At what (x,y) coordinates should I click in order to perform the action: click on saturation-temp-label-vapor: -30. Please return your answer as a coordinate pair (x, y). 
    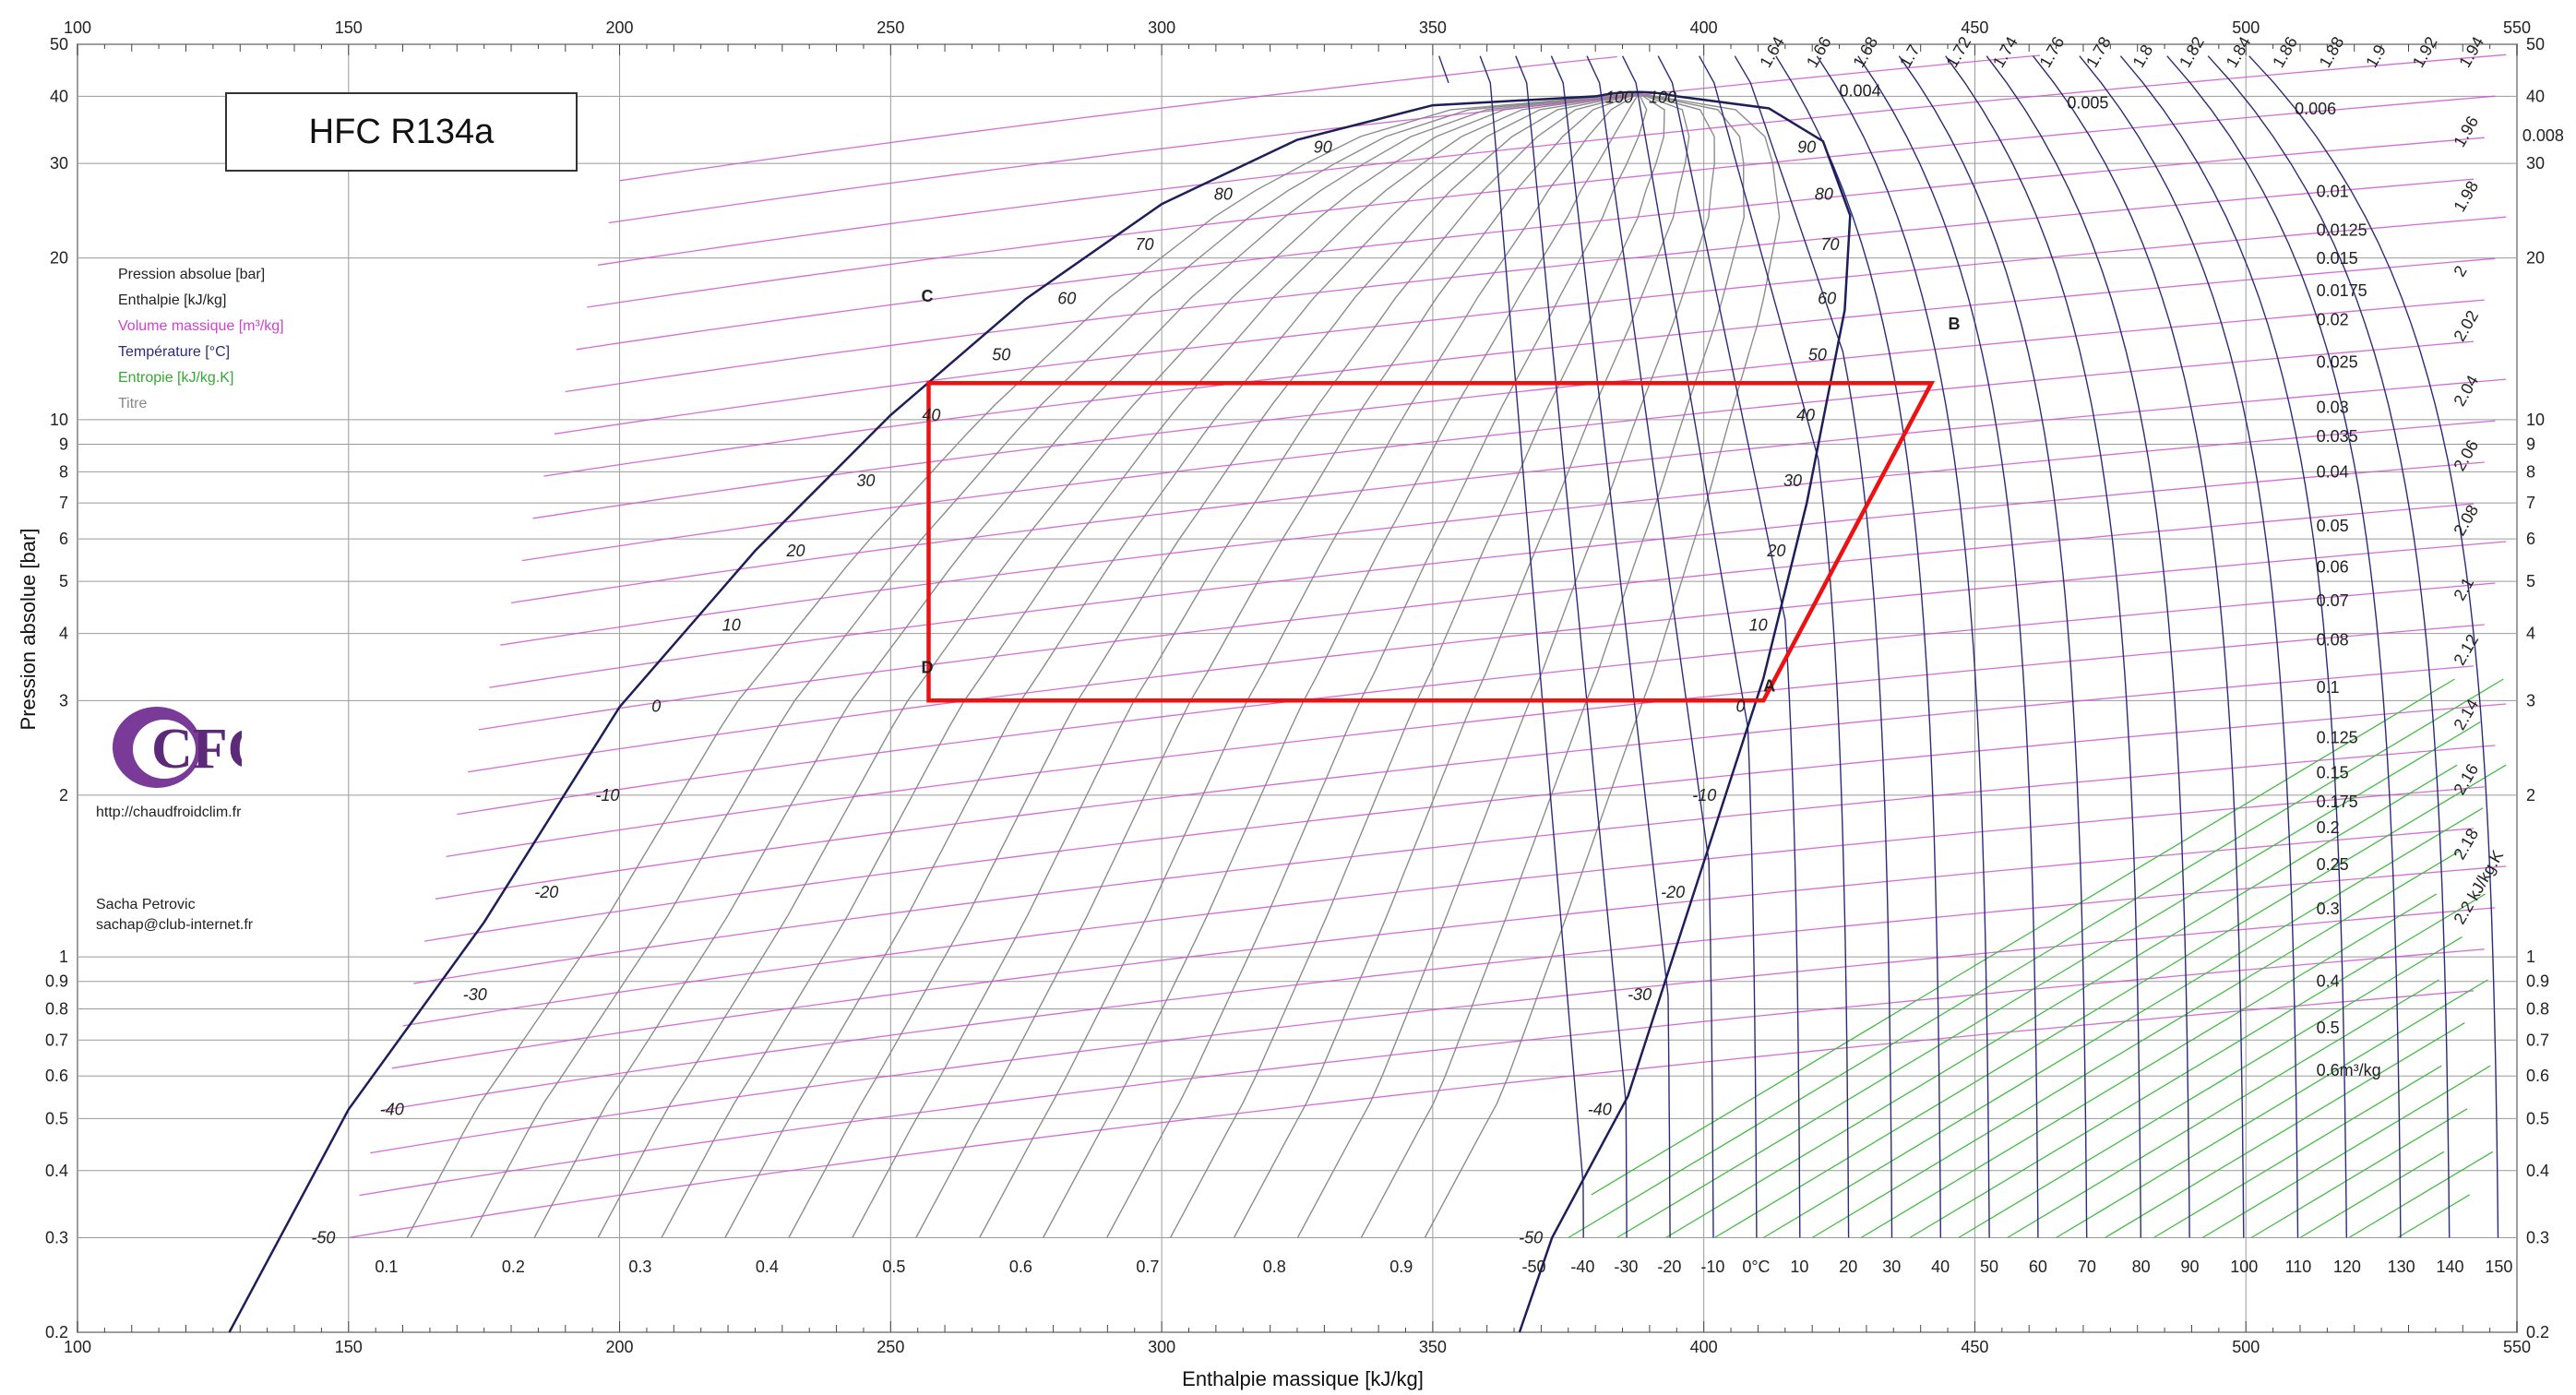
    Looking at the image, I should click on (1640, 995).